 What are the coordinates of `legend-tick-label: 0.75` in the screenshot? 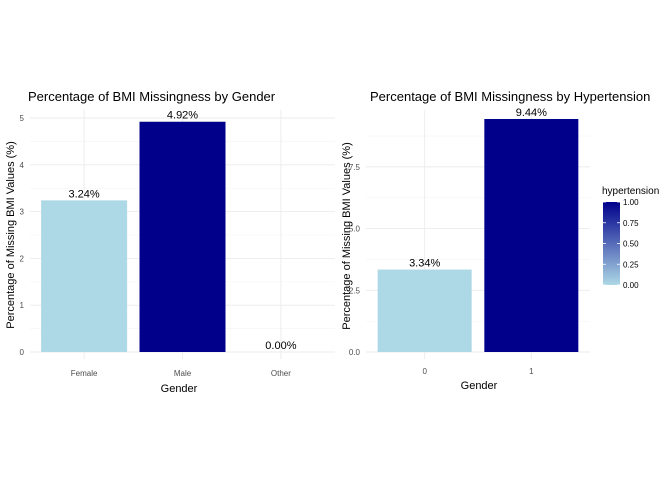 It's located at (631, 223).